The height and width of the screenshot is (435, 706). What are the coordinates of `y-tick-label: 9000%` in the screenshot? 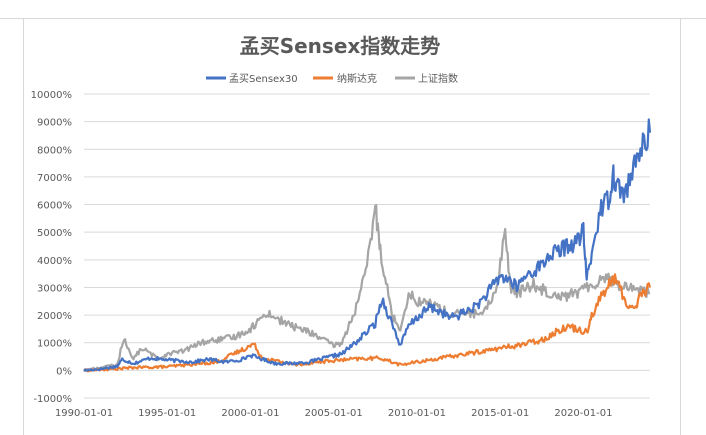 It's located at (54, 123).